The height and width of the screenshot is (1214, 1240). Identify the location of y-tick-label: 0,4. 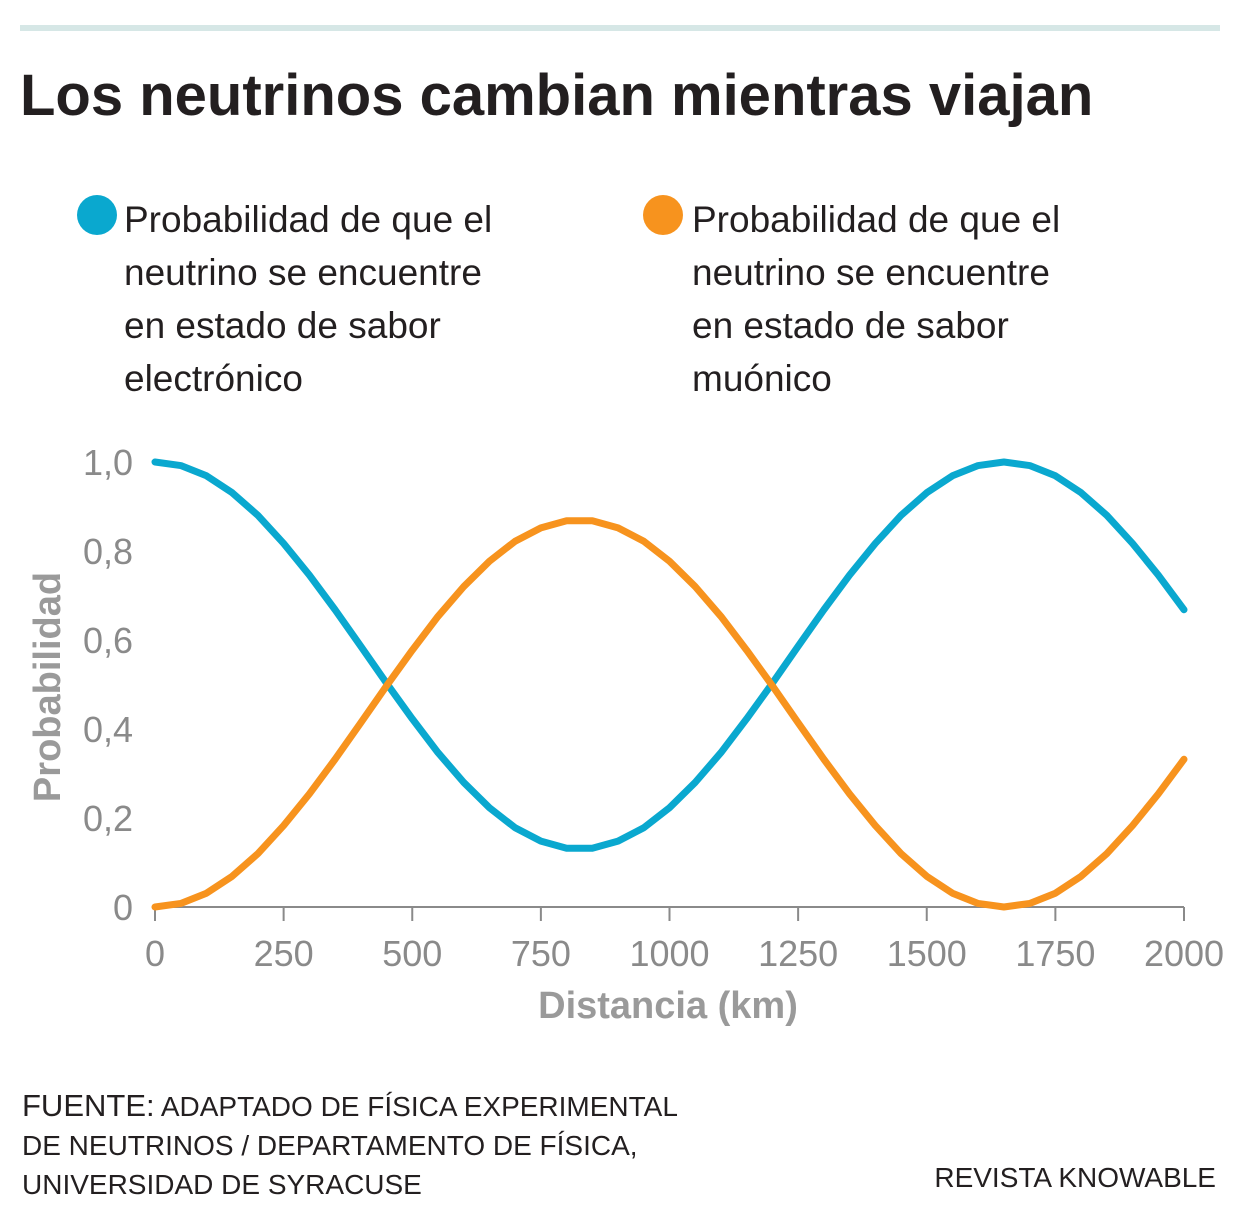
(108, 729).